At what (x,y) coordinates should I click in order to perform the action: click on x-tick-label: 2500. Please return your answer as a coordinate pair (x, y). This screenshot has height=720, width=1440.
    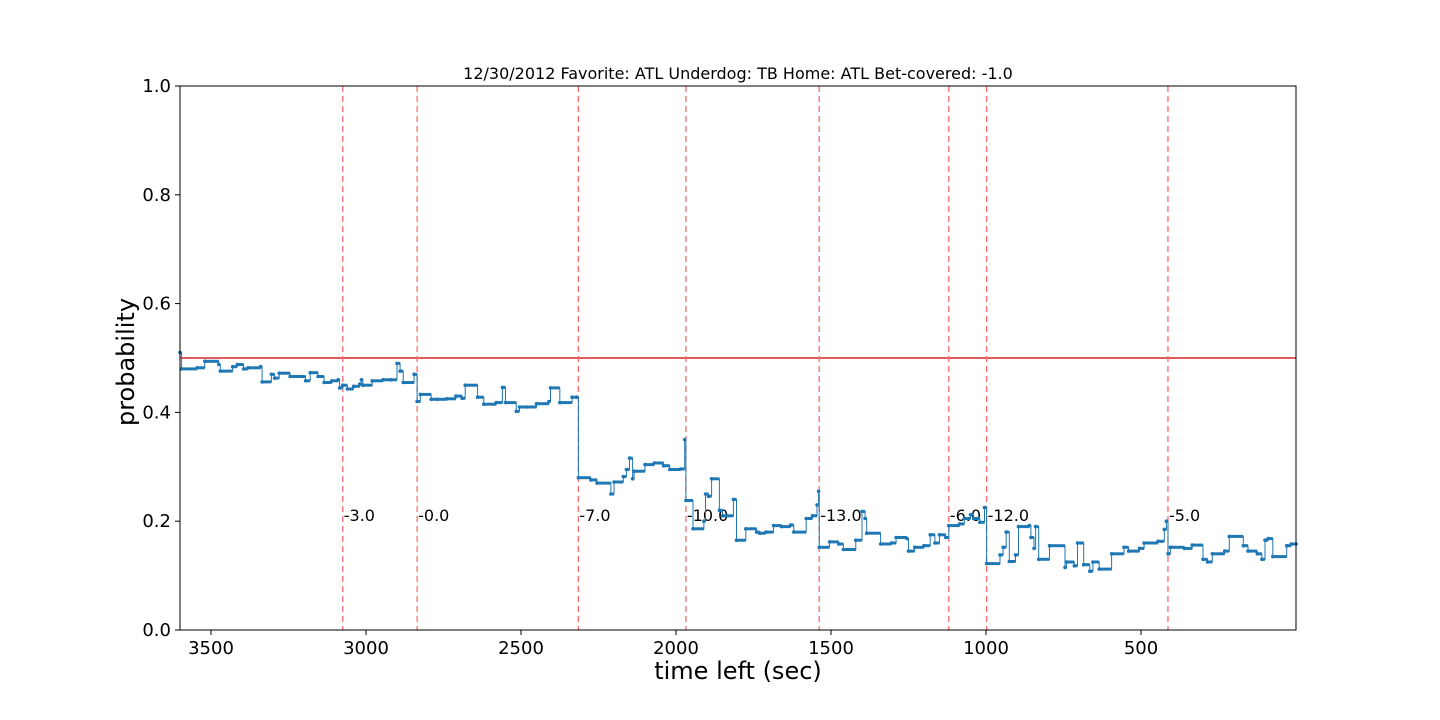
    Looking at the image, I should click on (521, 648).